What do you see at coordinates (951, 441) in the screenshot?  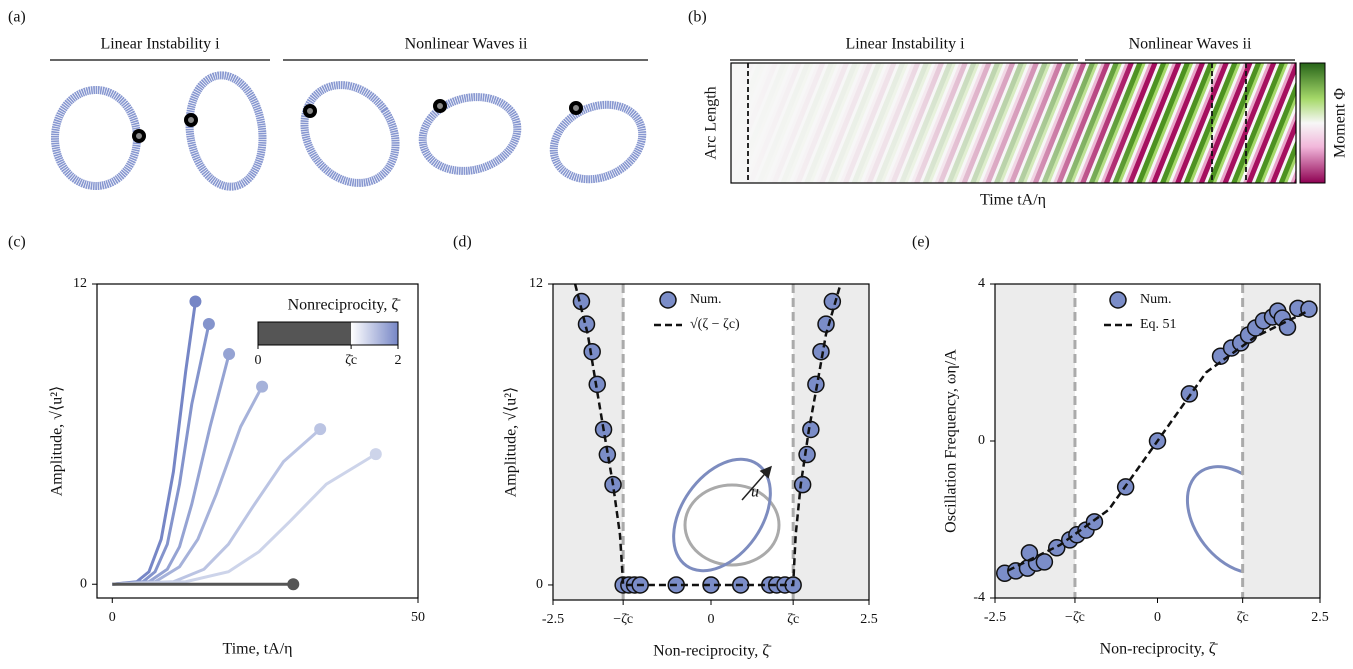 I see `y-axis-label: Oscillation Frequency, ωη/A` at bounding box center [951, 441].